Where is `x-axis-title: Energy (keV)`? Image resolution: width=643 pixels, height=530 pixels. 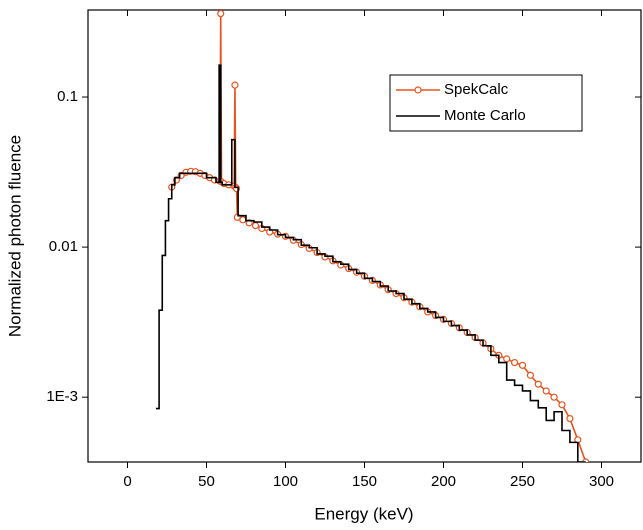 x-axis-title: Energy (keV) is located at coordinates (363, 513).